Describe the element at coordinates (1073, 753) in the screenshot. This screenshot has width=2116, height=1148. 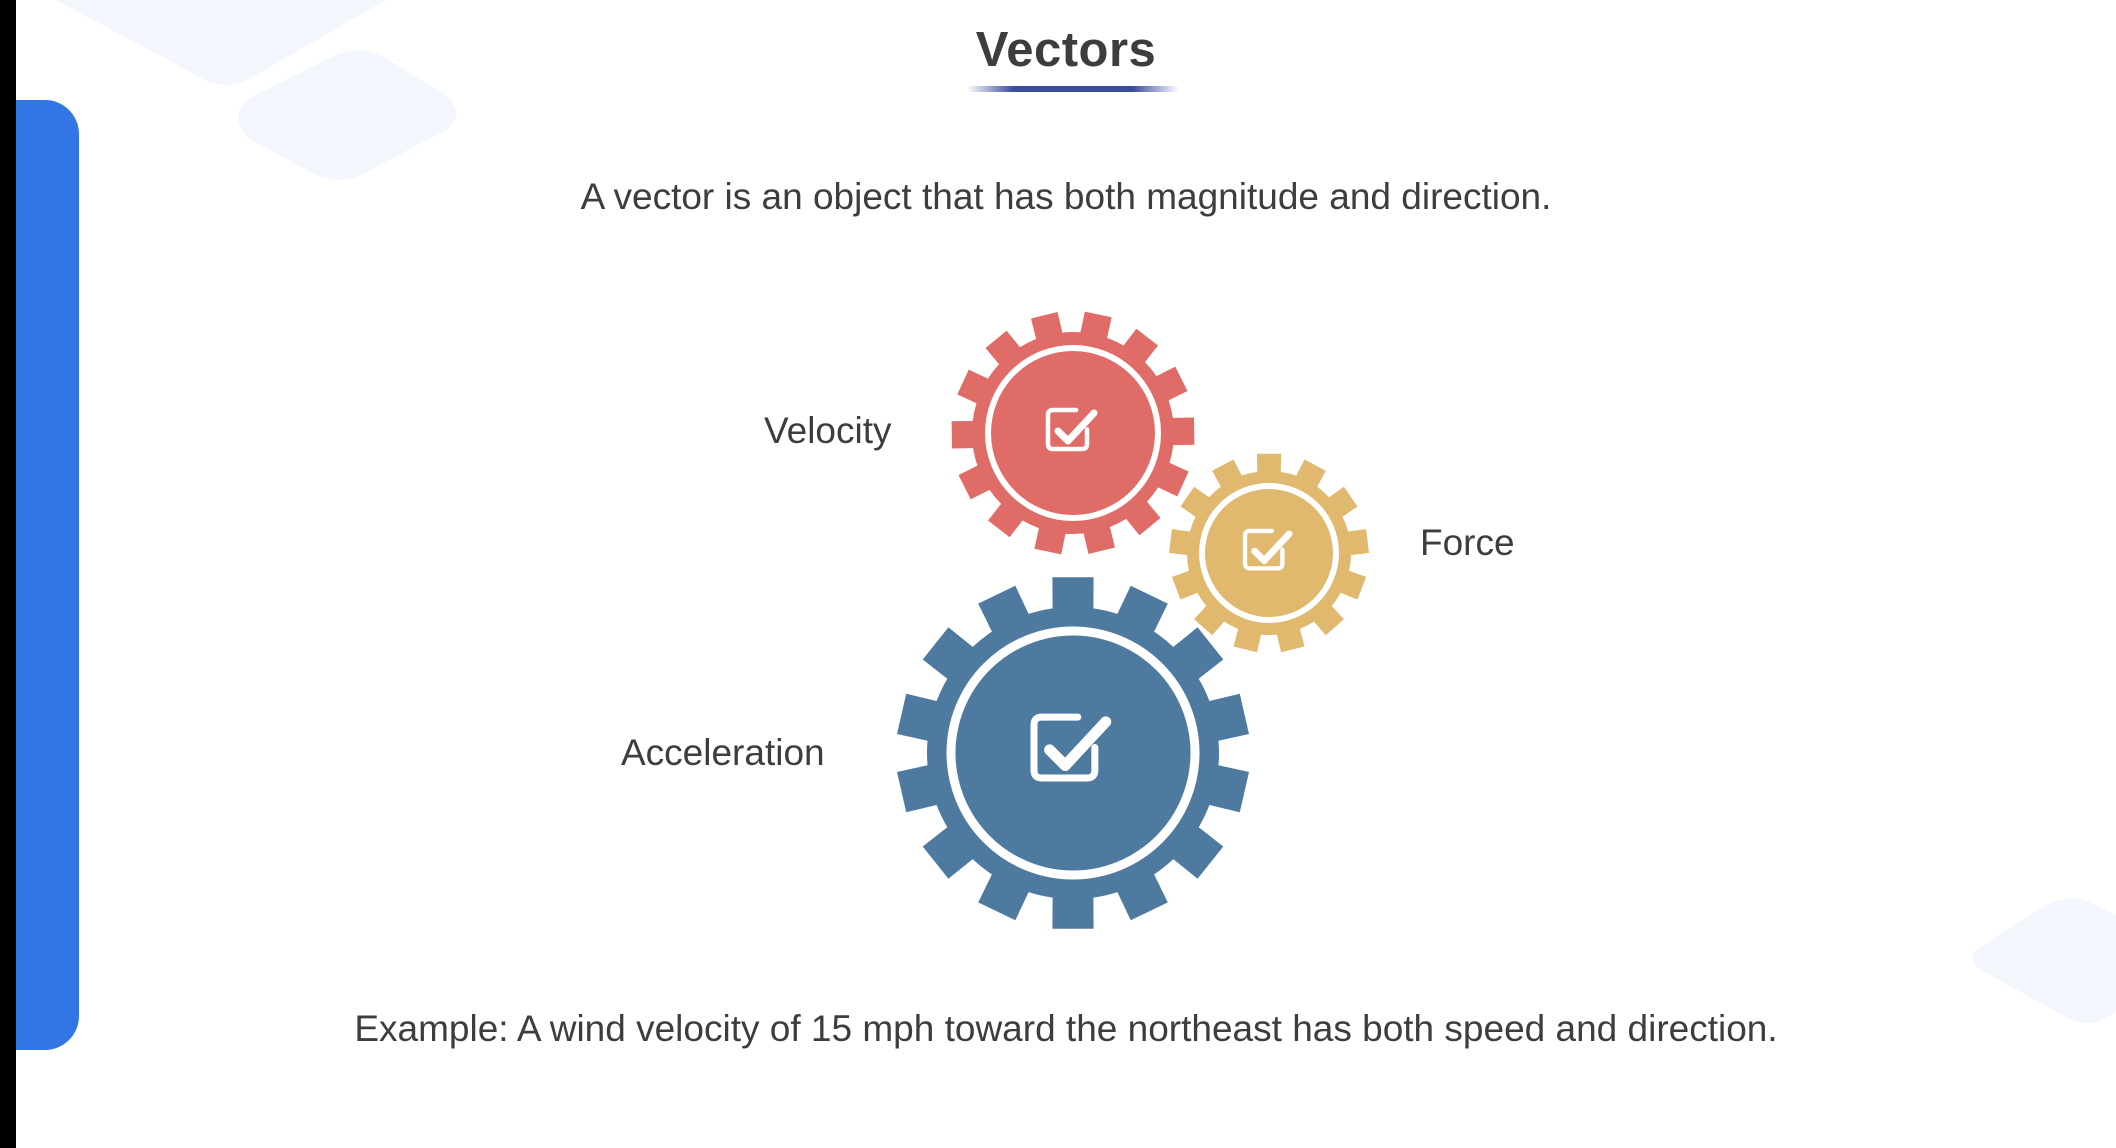
I see `acceleration-gear` at that location.